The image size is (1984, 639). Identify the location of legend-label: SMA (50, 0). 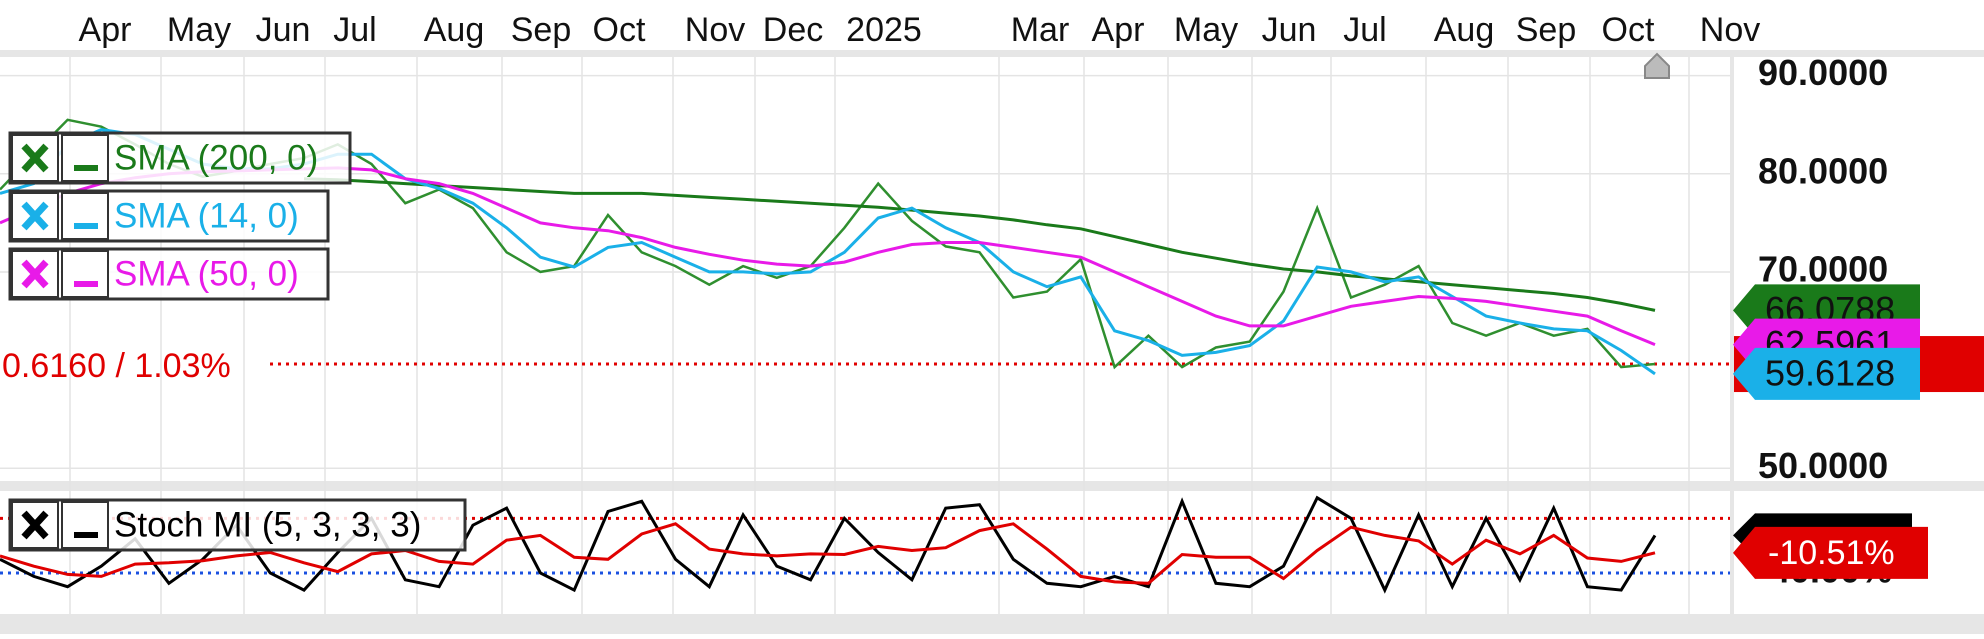
(206, 273).